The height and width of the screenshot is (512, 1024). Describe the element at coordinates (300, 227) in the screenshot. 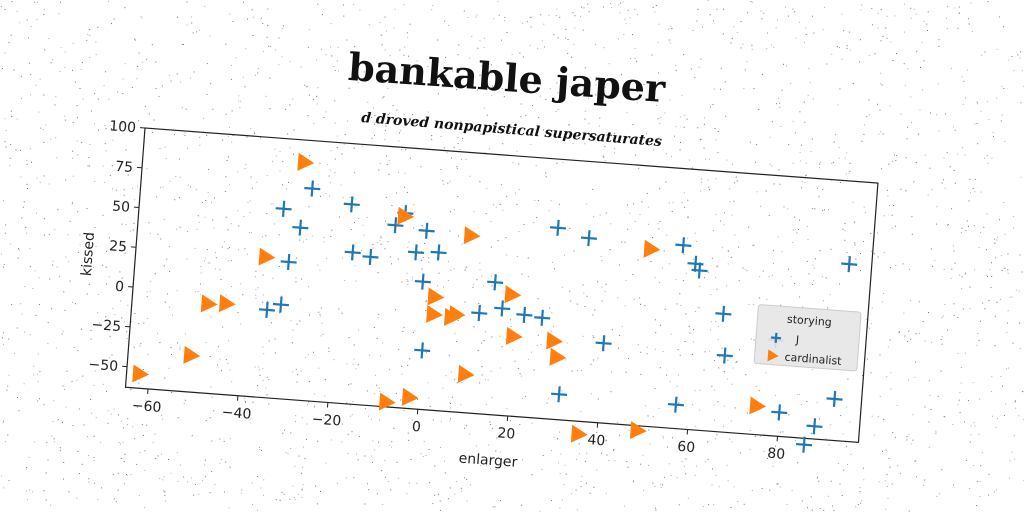

I see `data-point-j` at that location.